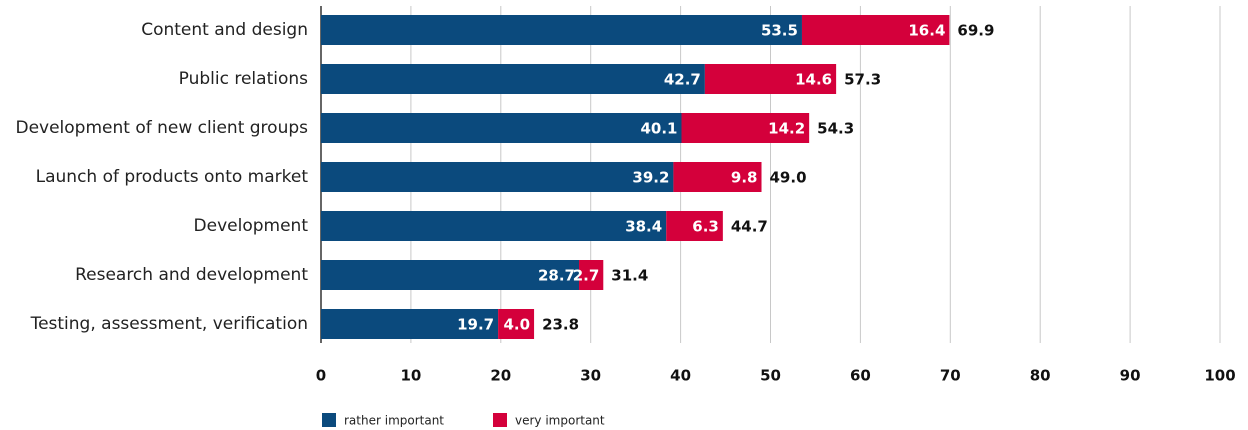 The image size is (1248, 430). I want to click on x-tick-label: 20, so click(500, 376).